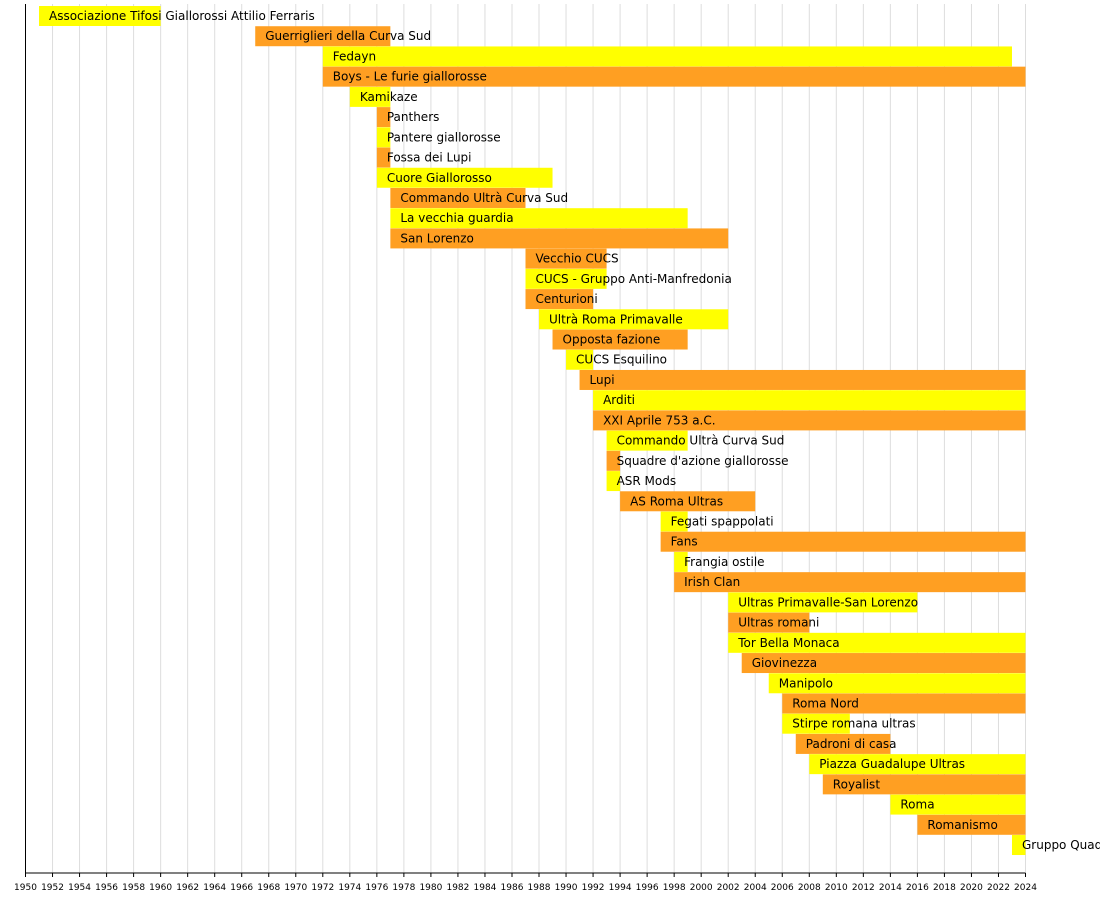 The image size is (1100, 900). Describe the element at coordinates (133, 888) in the screenshot. I see `x-tick-label: 1958` at that location.